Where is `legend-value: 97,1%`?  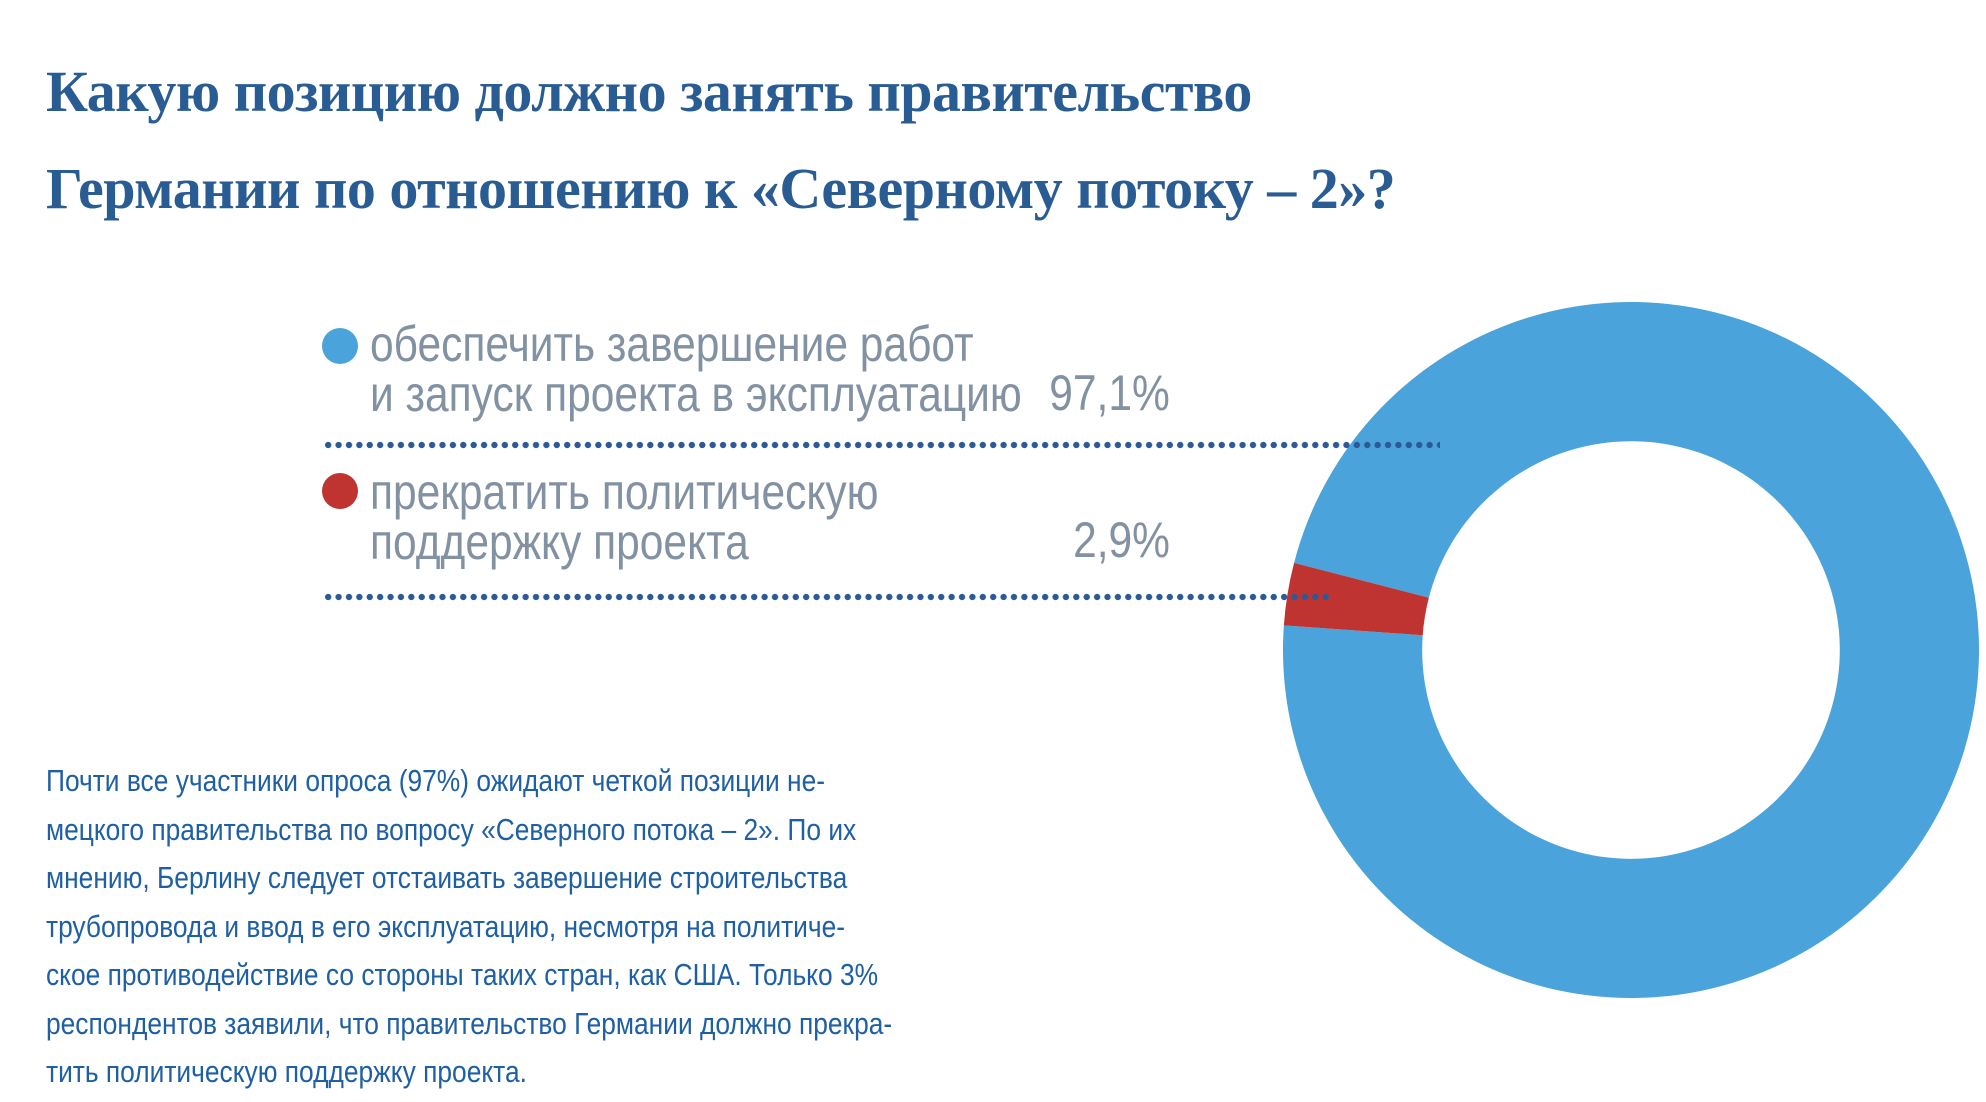 legend-value: 97,1% is located at coordinates (1109, 393).